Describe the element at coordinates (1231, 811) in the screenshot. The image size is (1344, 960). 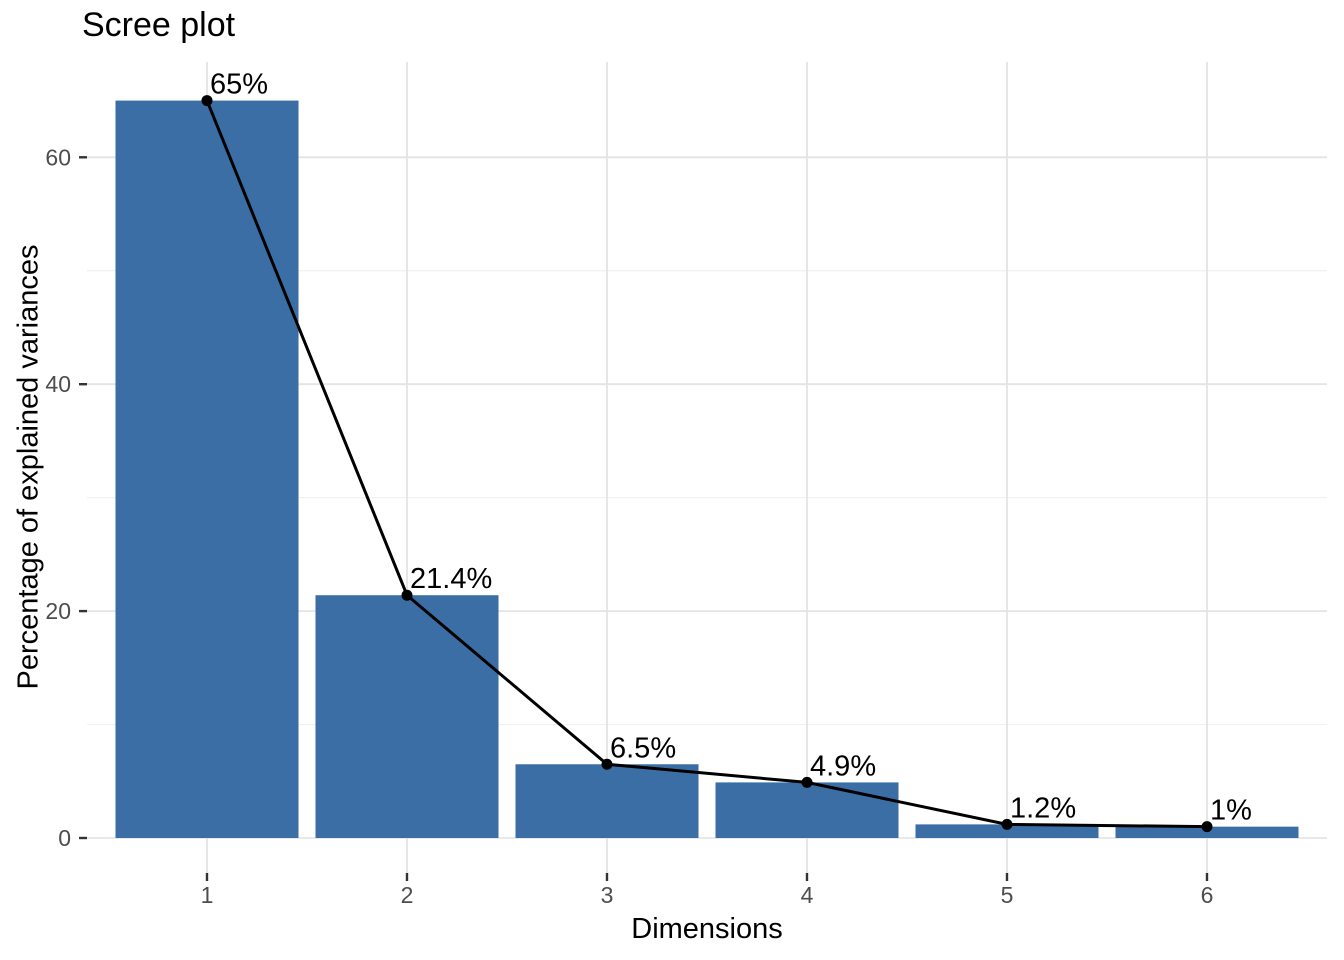
I see `data-label: 1%` at that location.